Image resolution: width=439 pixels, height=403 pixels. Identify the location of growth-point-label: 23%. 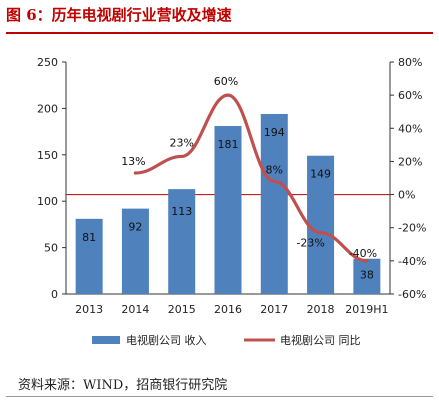
(181, 142).